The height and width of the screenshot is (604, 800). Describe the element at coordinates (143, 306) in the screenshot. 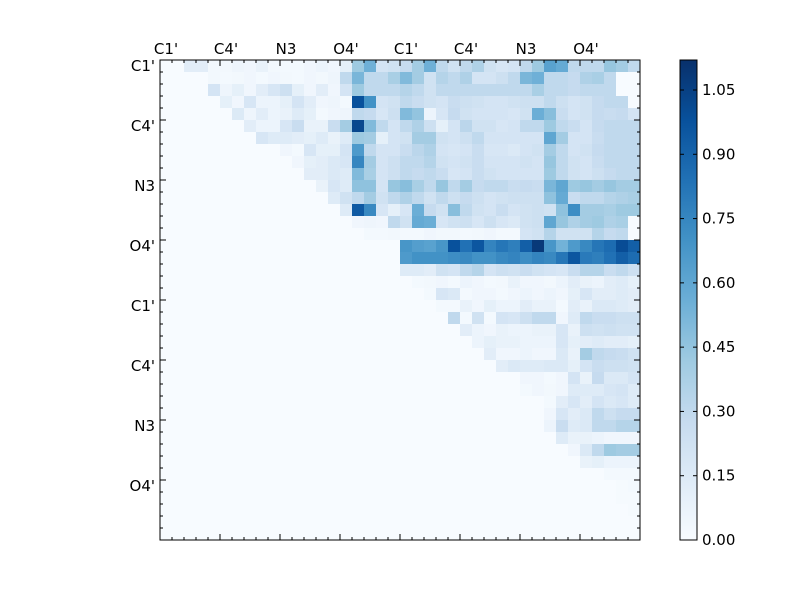

I see `y-tick-label: C1'` at that location.